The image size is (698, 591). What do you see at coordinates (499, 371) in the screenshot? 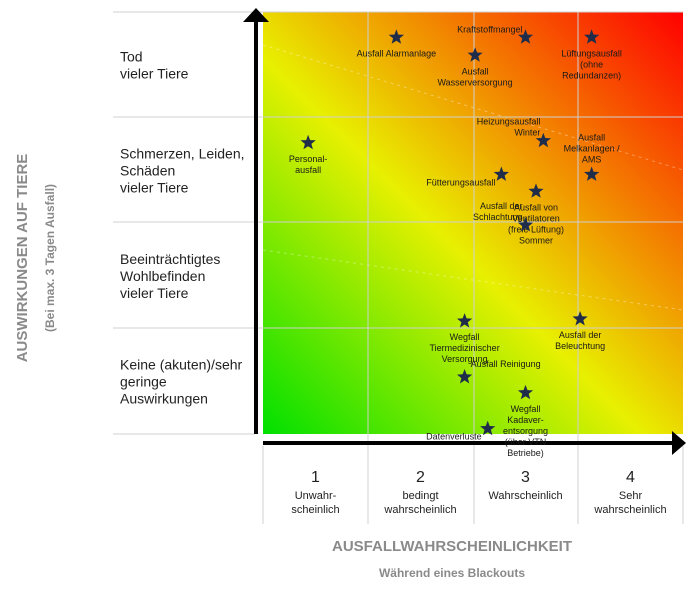
I see `data-point: Ausfall Reinigung` at bounding box center [499, 371].